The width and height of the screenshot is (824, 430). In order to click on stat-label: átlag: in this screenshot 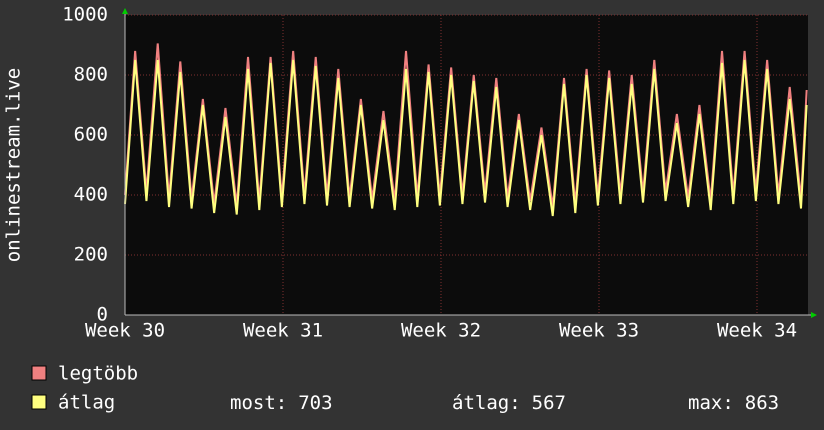, I will do `click(486, 403)`.